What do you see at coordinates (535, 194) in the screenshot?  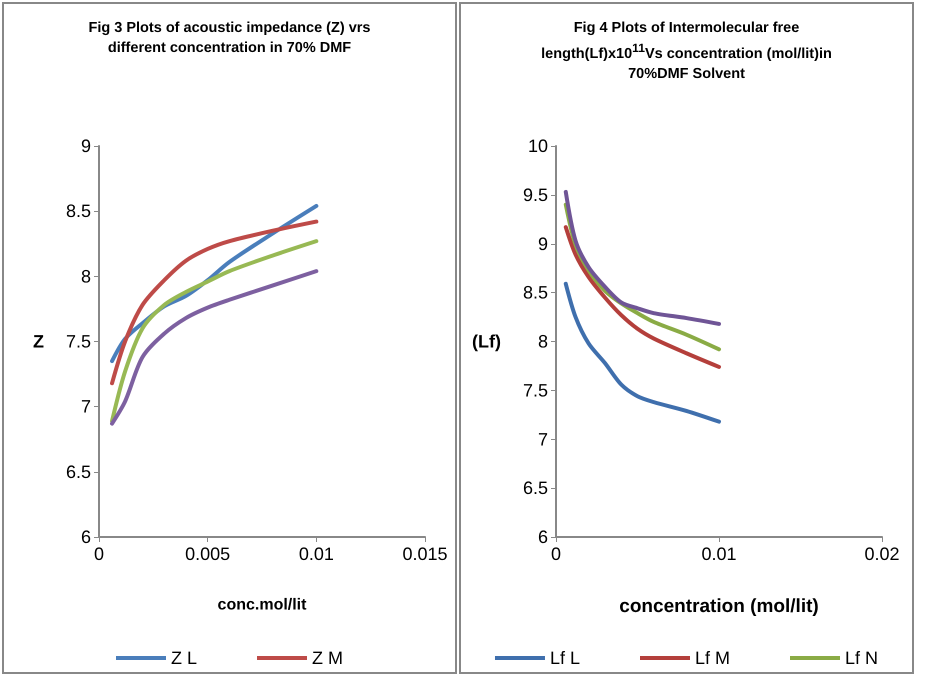 I see `y-tick-label: 9.5` at bounding box center [535, 194].